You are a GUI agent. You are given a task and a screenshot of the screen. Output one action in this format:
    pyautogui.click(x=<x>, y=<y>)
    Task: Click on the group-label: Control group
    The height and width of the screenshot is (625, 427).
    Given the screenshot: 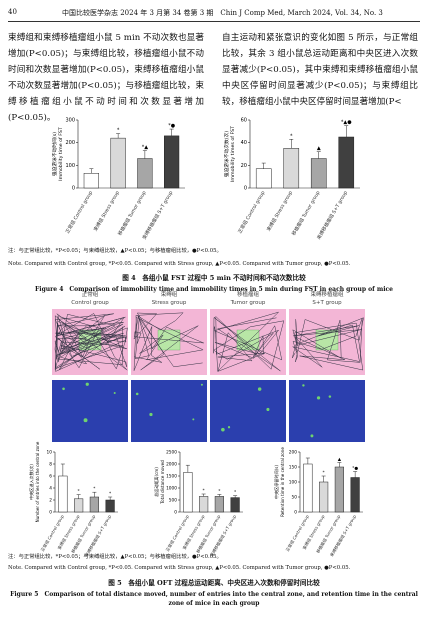 What is the action you would take?
    pyautogui.click(x=90, y=303)
    